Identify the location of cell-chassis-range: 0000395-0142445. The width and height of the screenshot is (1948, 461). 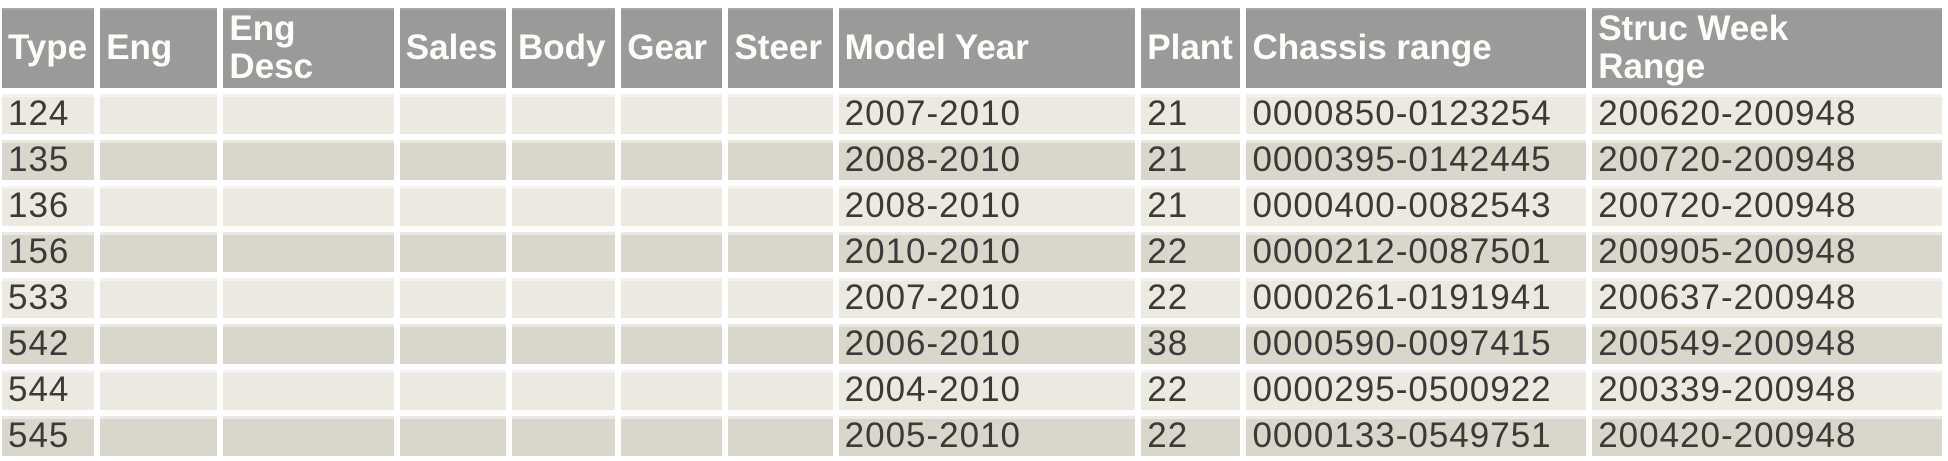
(1416, 160).